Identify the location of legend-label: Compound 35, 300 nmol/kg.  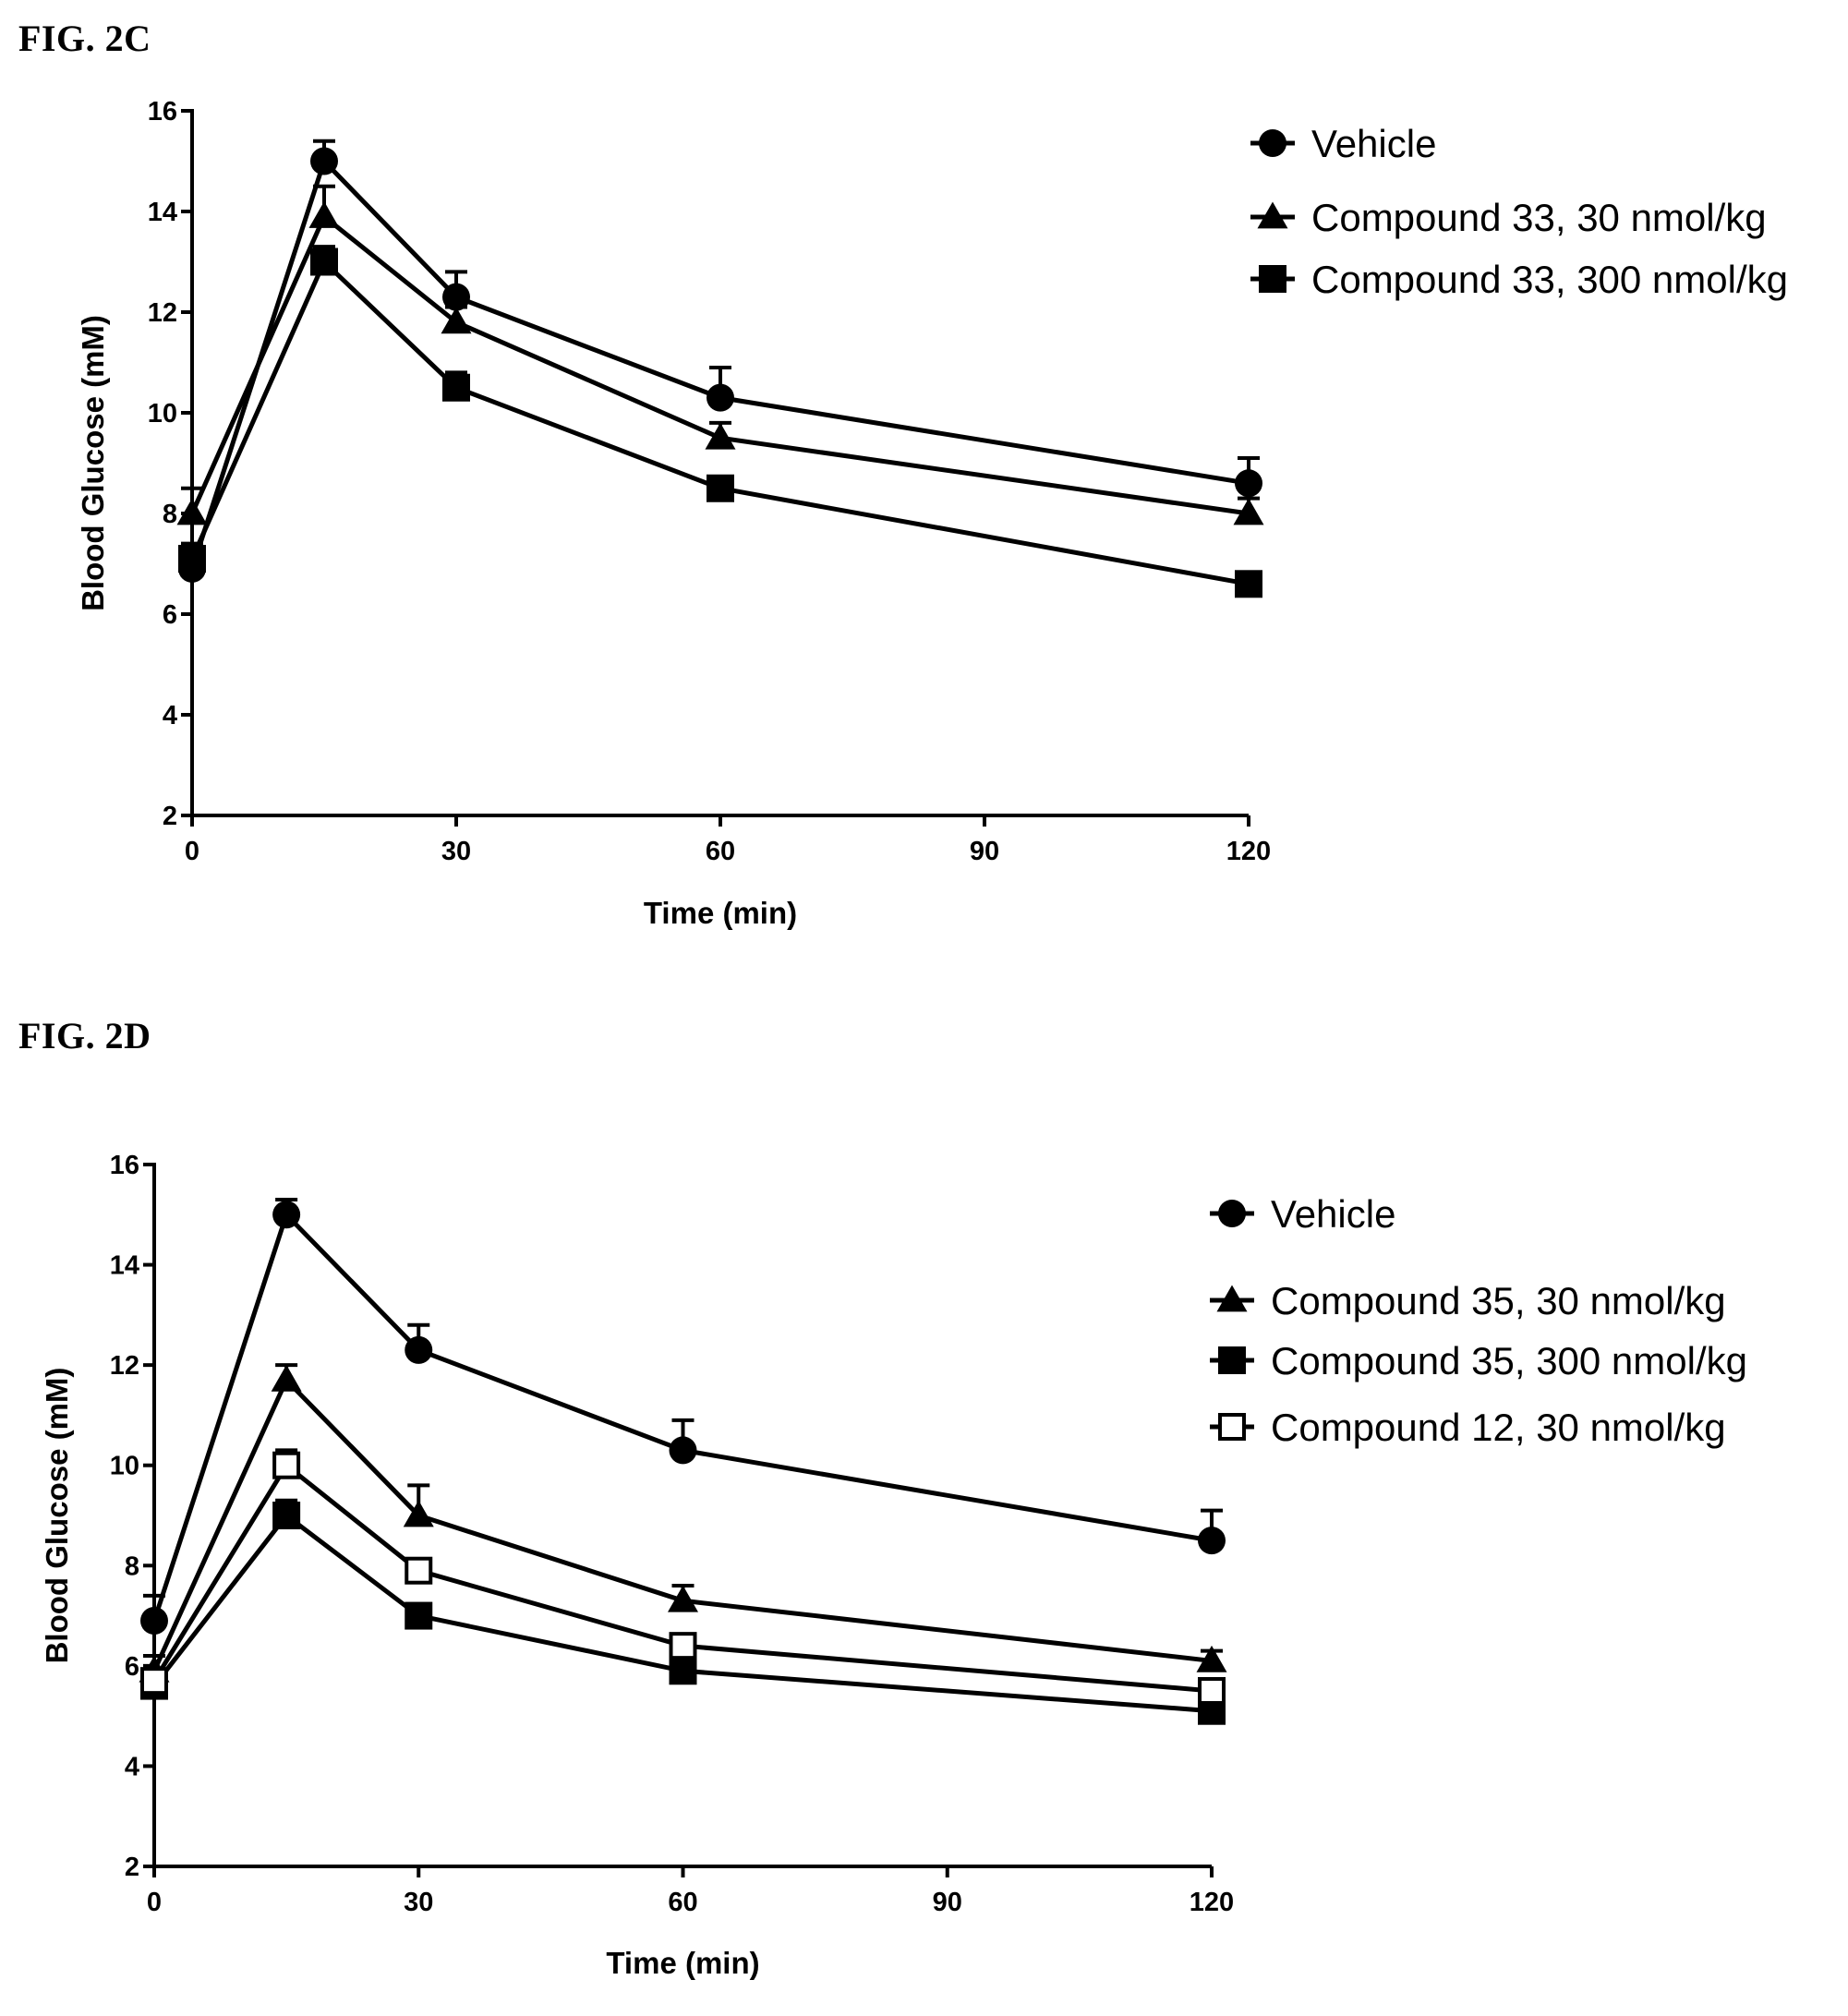
(1509, 1360).